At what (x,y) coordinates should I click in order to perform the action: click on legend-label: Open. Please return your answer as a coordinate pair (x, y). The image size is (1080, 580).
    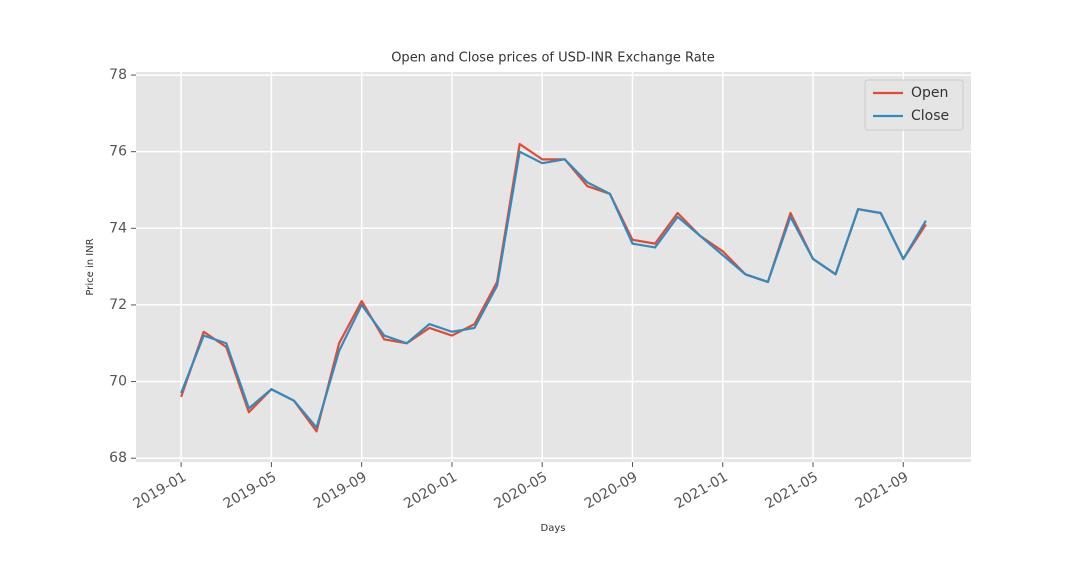
    Looking at the image, I should click on (929, 93).